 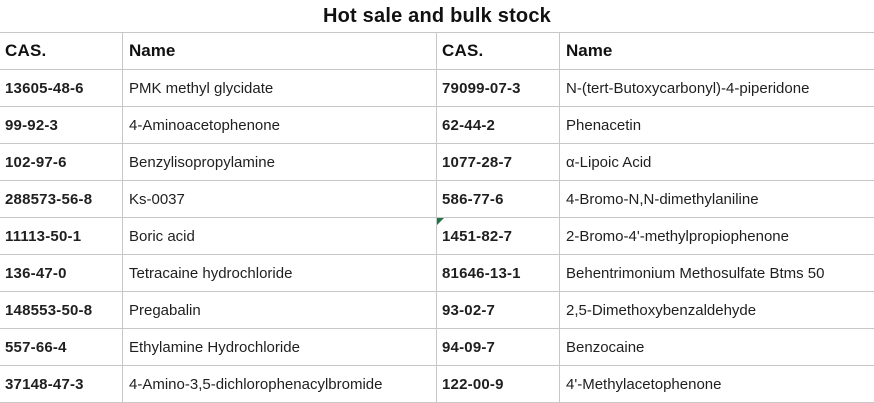 I want to click on cas-cell: 13605-48-6, so click(x=61, y=88).